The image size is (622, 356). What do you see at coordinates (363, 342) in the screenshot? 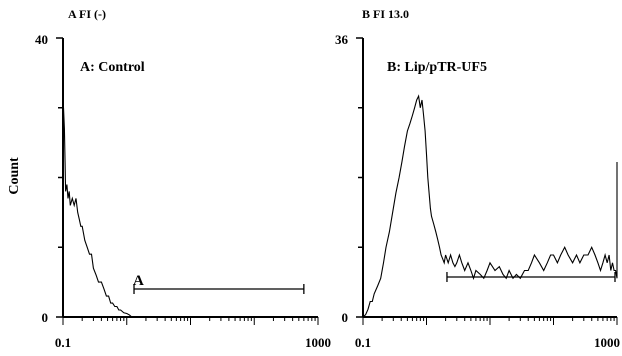
I see `panel-b-xtick-left: 0.1` at bounding box center [363, 342].